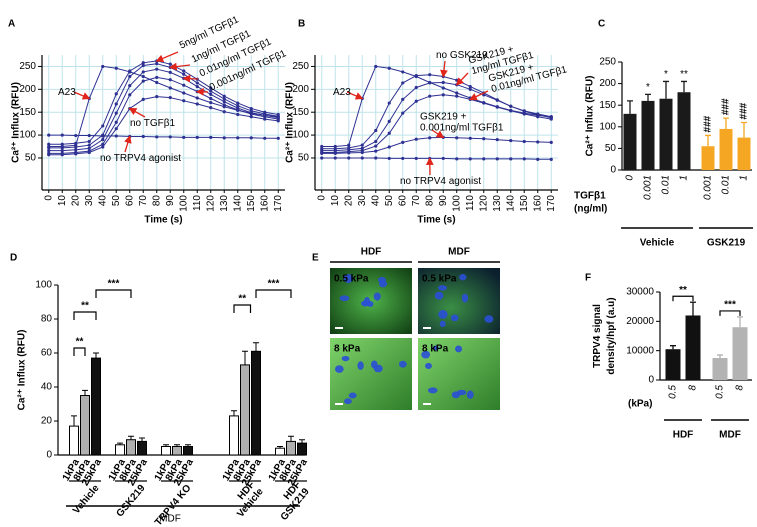 The image size is (757, 527). Describe the element at coordinates (429, 201) in the screenshot. I see `x-tick-label: 80` at that location.